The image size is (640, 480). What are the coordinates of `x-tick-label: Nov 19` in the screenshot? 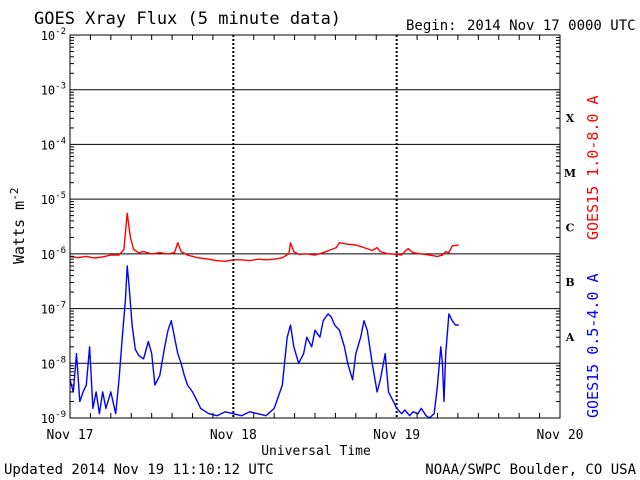 It's located at (396, 435).